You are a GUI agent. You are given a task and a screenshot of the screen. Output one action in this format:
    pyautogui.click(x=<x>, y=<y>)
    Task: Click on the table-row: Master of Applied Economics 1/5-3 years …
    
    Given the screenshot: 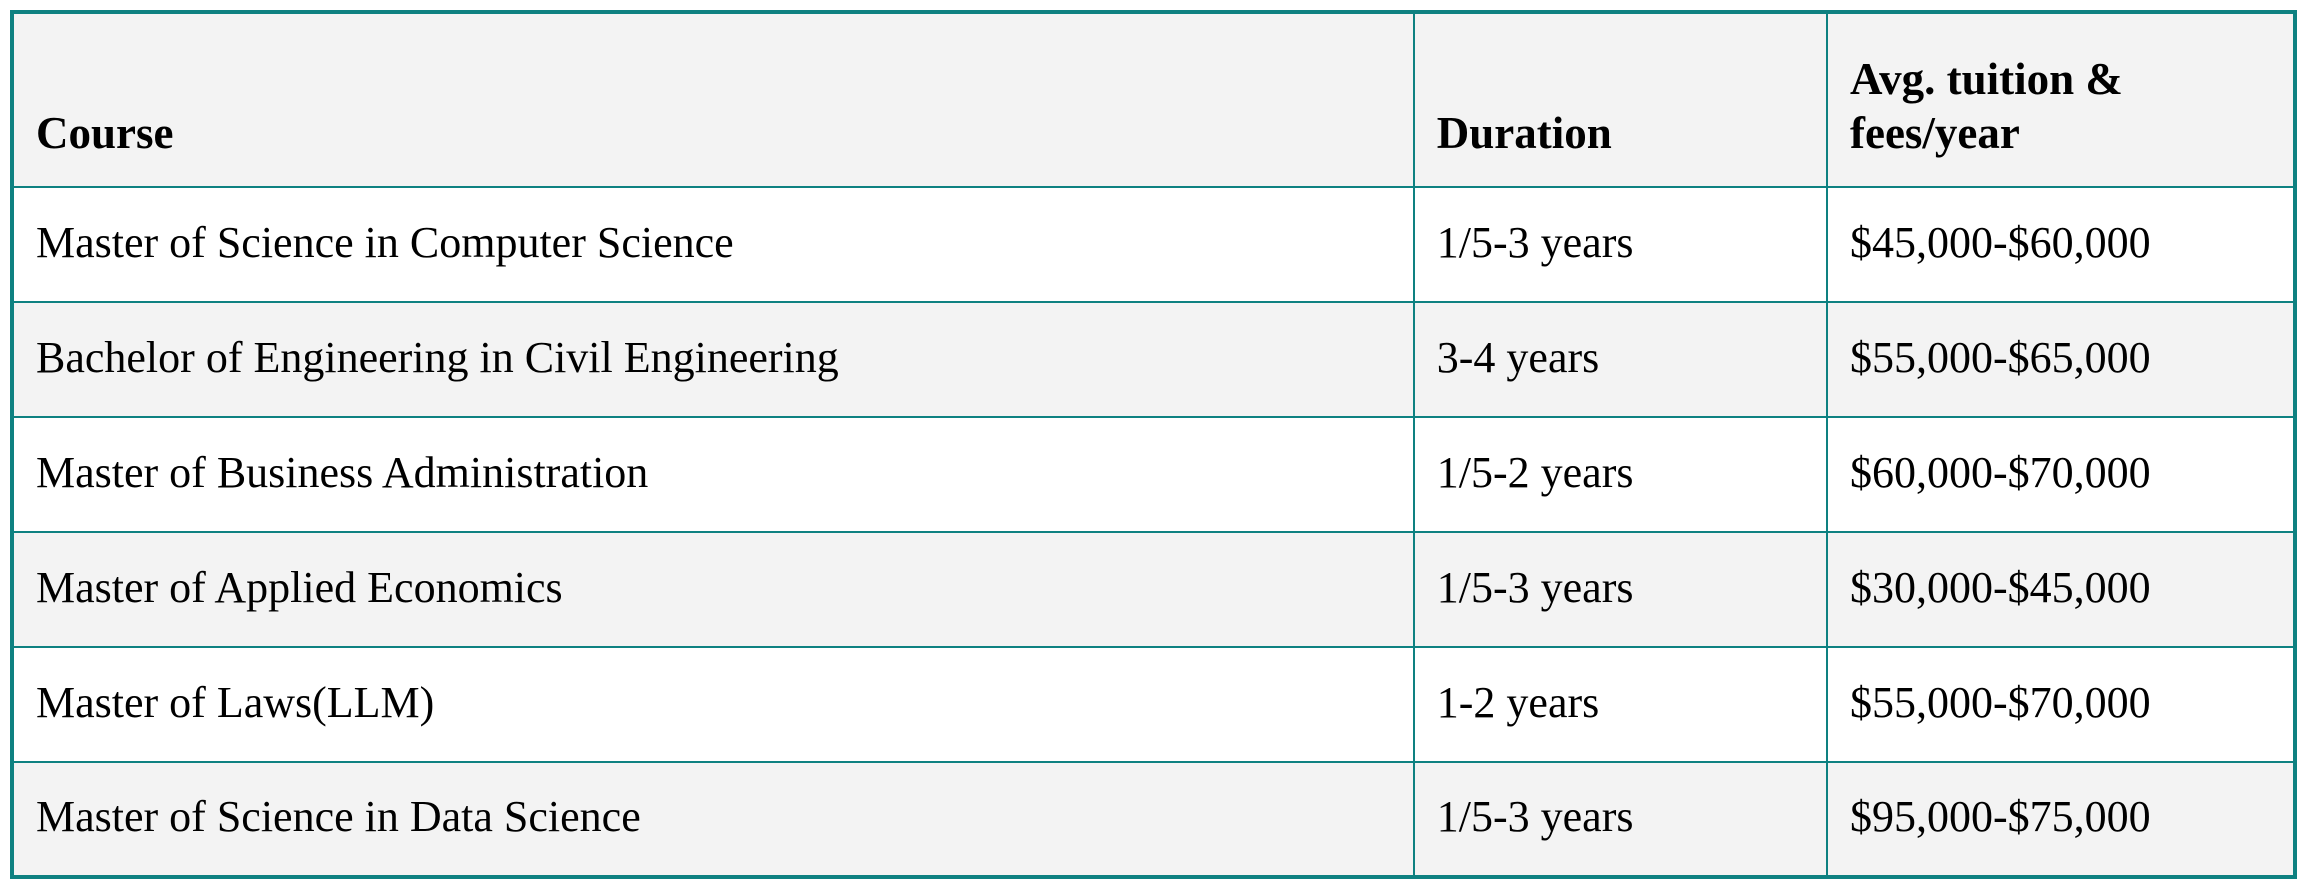 What is the action you would take?
    pyautogui.click(x=1154, y=589)
    